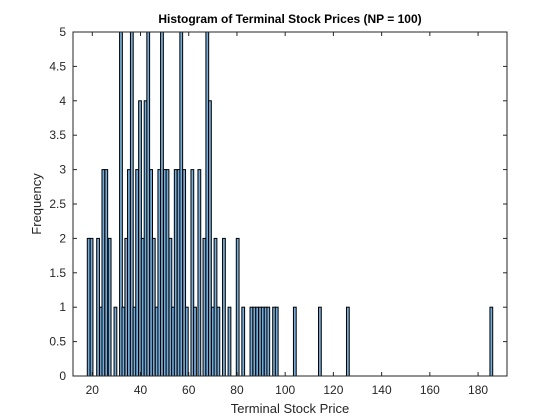 Image resolution: width=560 pixels, height=420 pixels. Describe the element at coordinates (93, 390) in the screenshot. I see `x-tick-label: 20` at that location.